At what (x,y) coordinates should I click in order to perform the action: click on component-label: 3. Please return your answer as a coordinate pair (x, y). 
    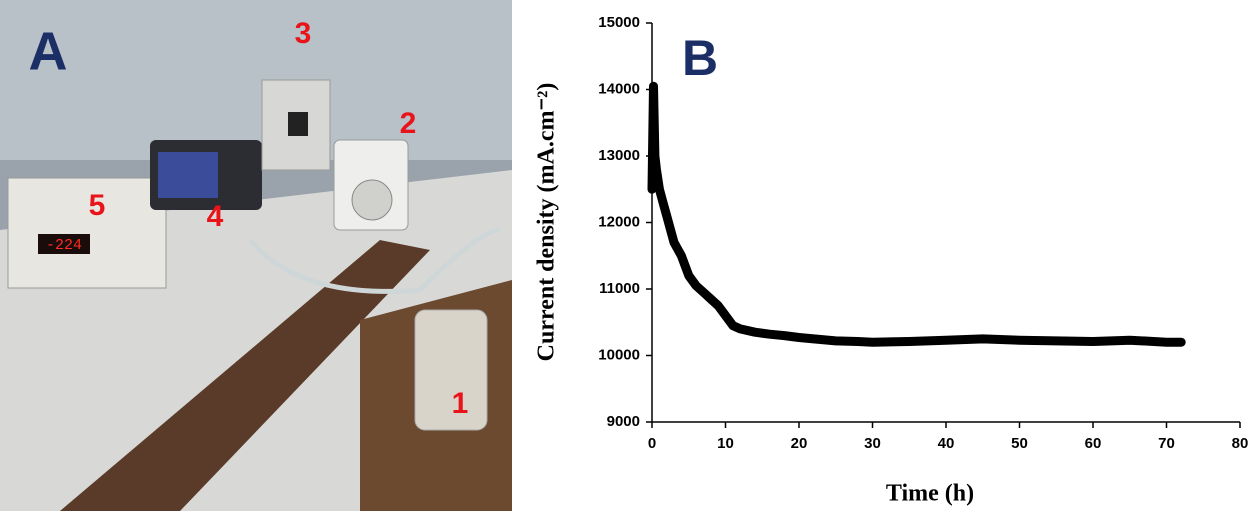
    Looking at the image, I should click on (303, 33).